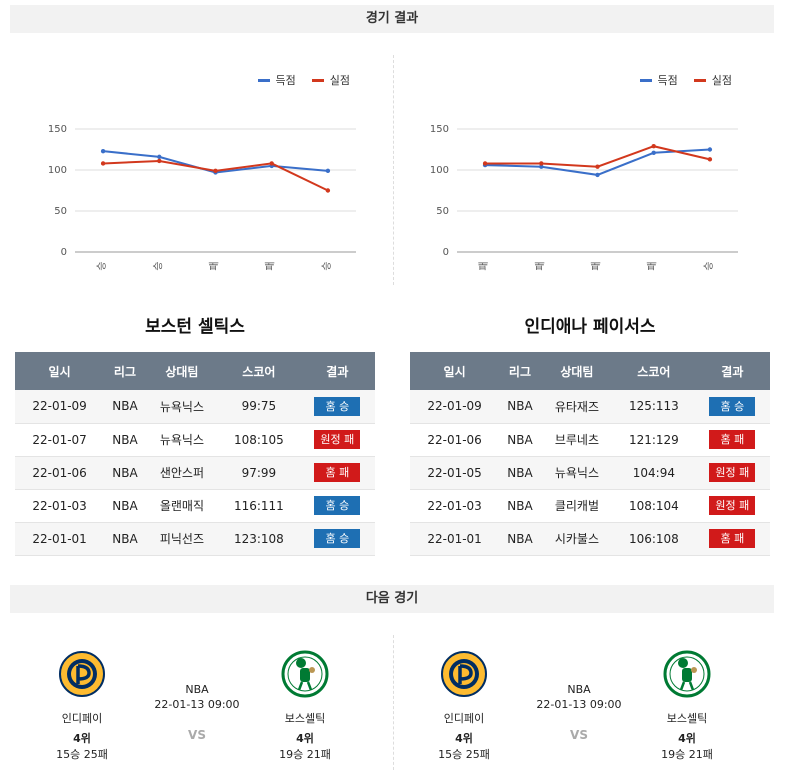  Describe the element at coordinates (337, 439) in the screenshot. I see `result-badge: 원정 패` at that location.